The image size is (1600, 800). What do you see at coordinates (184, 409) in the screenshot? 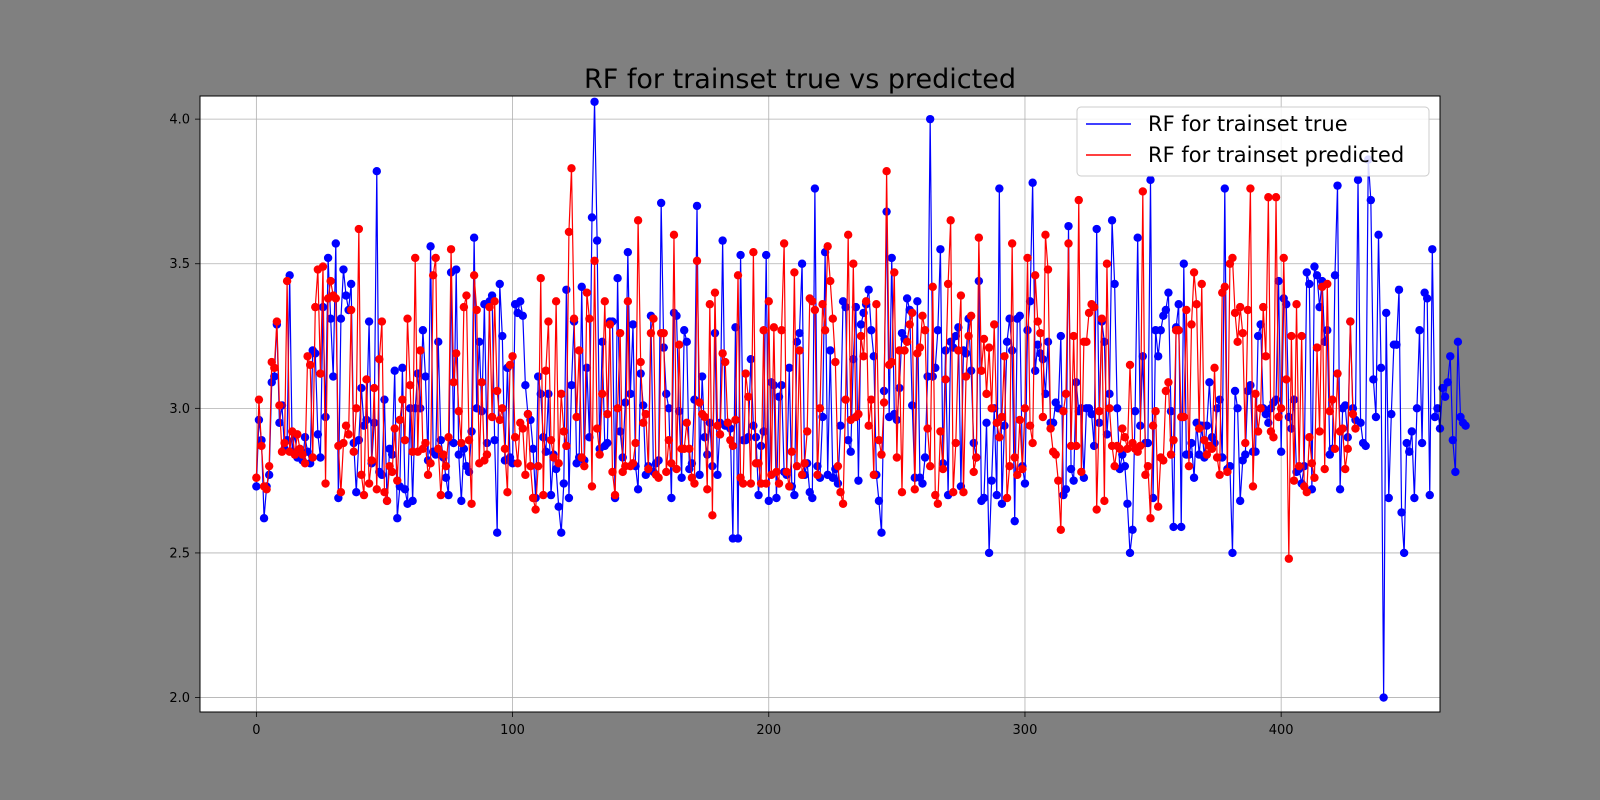
I see `y-axis: 2.0 2.5 3.0 3.5 4.0` at bounding box center [184, 409].